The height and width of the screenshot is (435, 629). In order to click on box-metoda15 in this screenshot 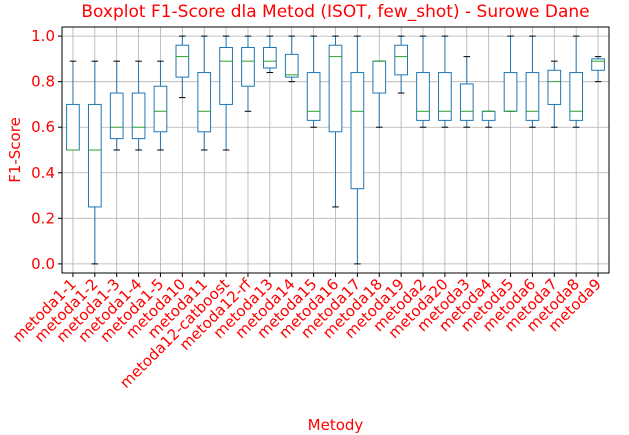, I will do `click(313, 81)`.